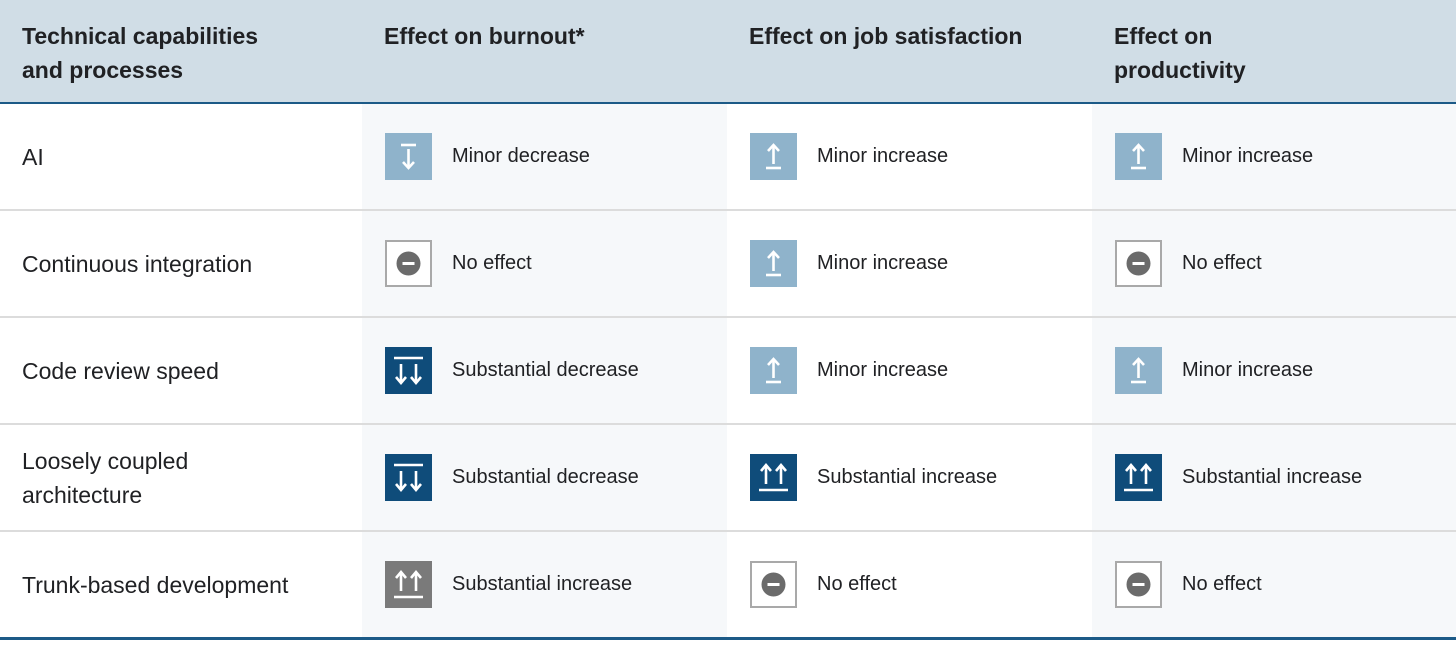  Describe the element at coordinates (181, 157) in the screenshot. I see `row-label-cell: AI` at that location.